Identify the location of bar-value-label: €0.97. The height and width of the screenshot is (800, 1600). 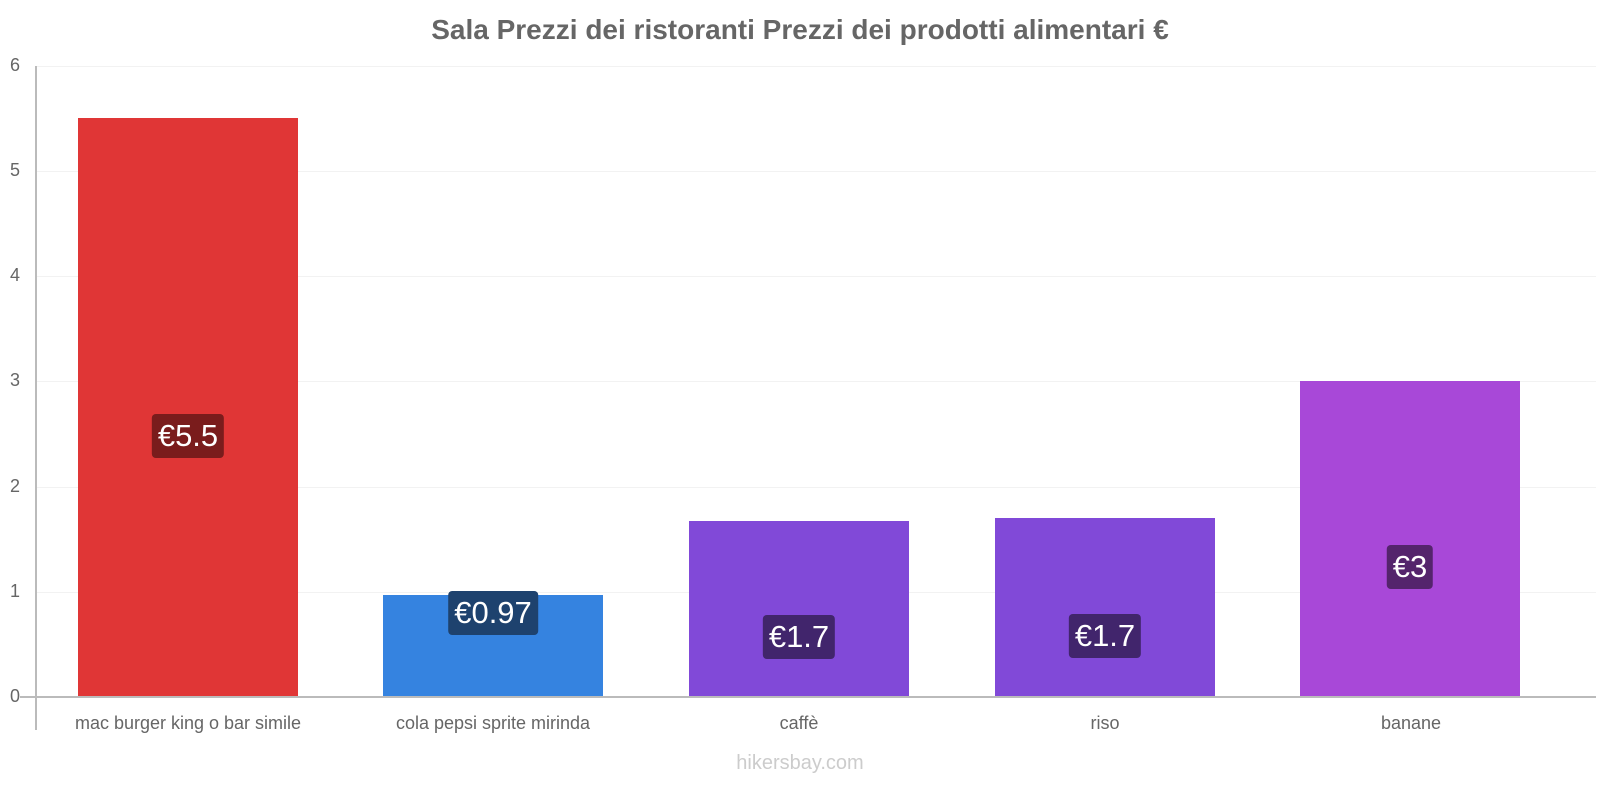
(493, 612).